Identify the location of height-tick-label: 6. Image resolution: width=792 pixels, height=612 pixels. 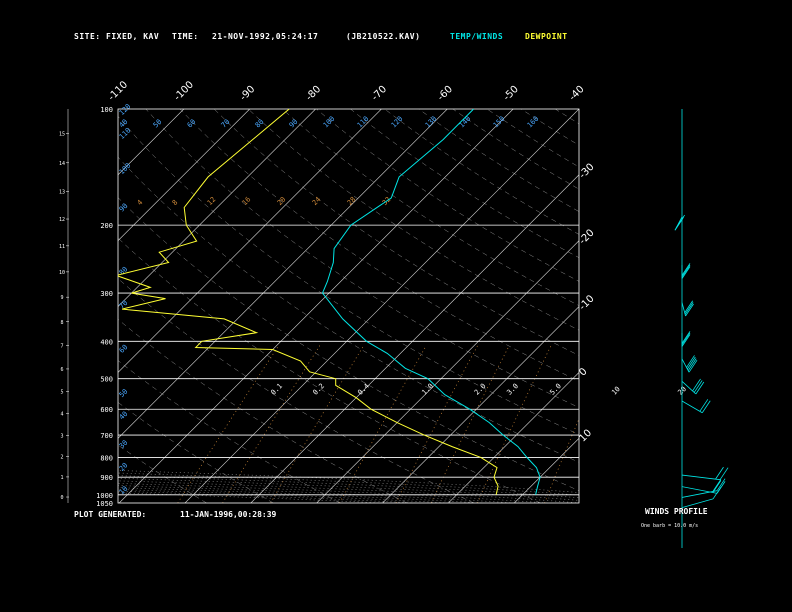
(61, 370).